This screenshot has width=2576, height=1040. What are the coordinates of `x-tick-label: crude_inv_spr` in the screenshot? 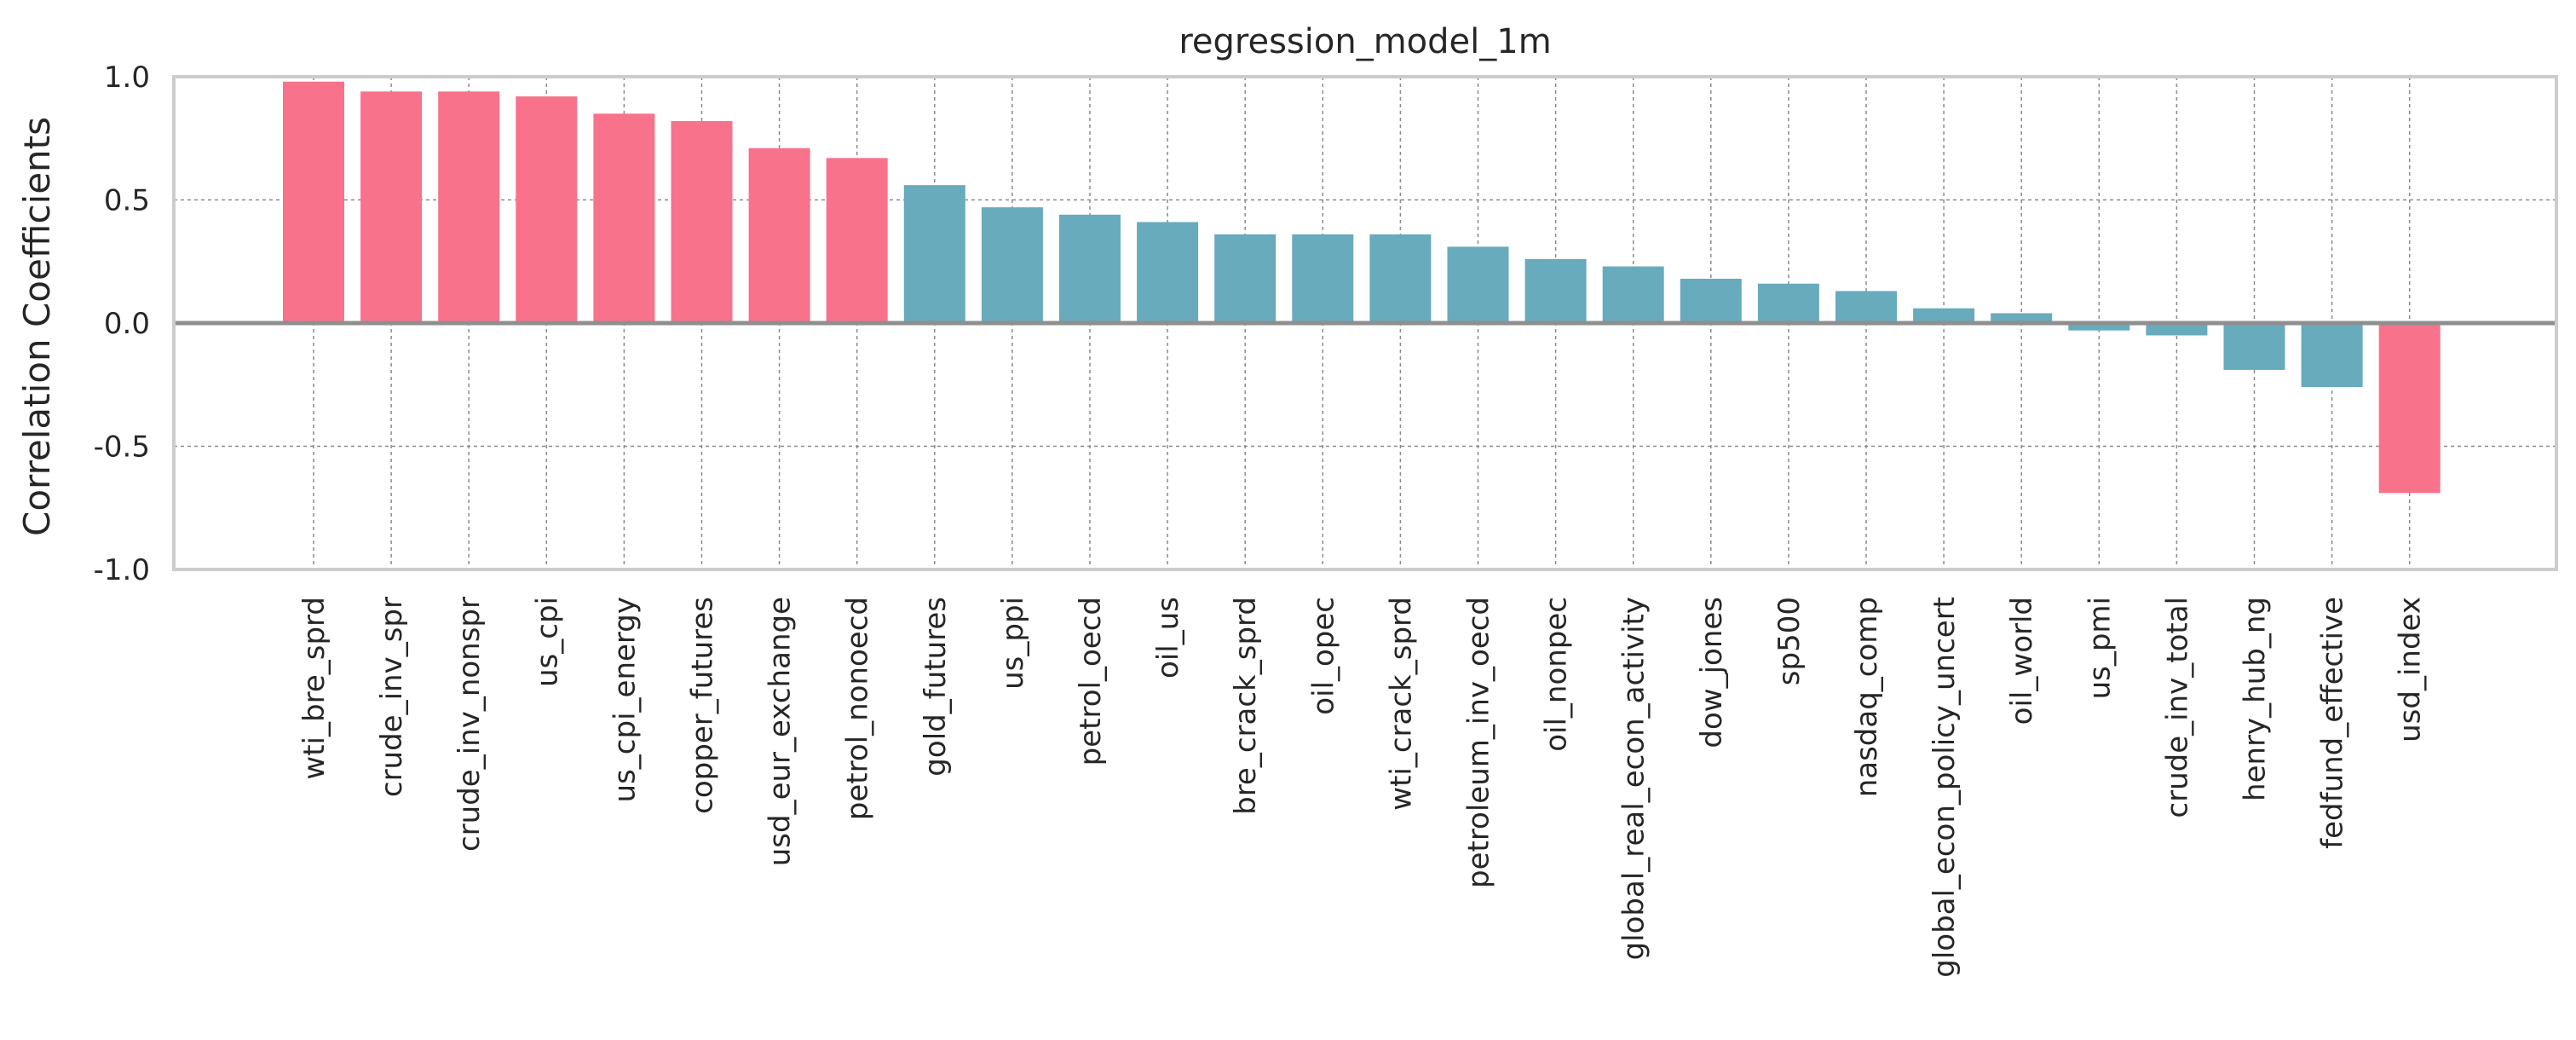 It's located at (392, 697).